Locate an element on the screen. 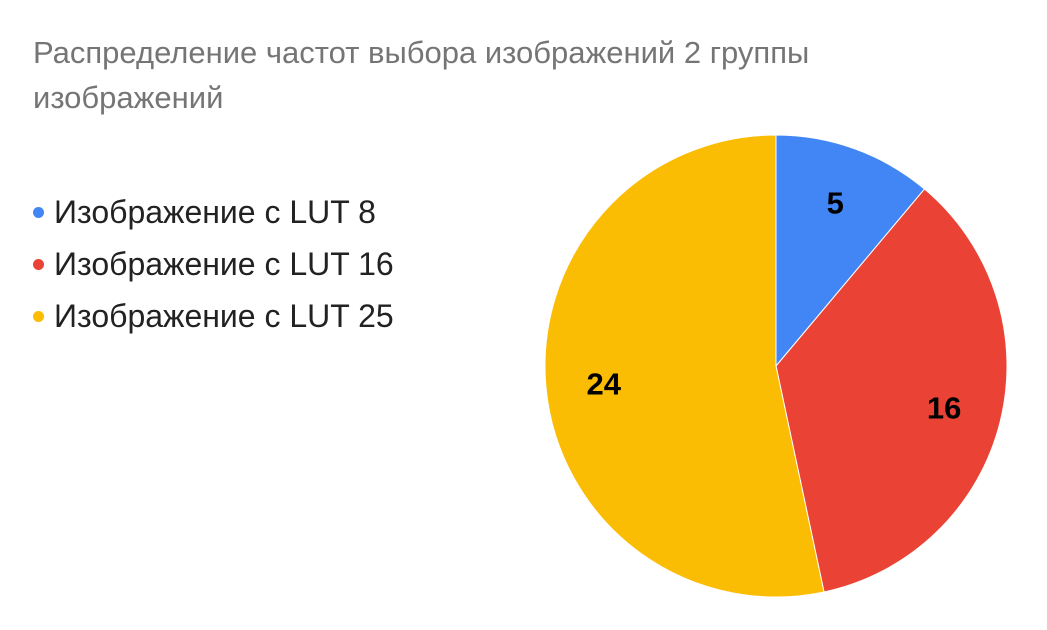  legend-label-lut-8: Изображение с LUT 8 is located at coordinates (215, 211).